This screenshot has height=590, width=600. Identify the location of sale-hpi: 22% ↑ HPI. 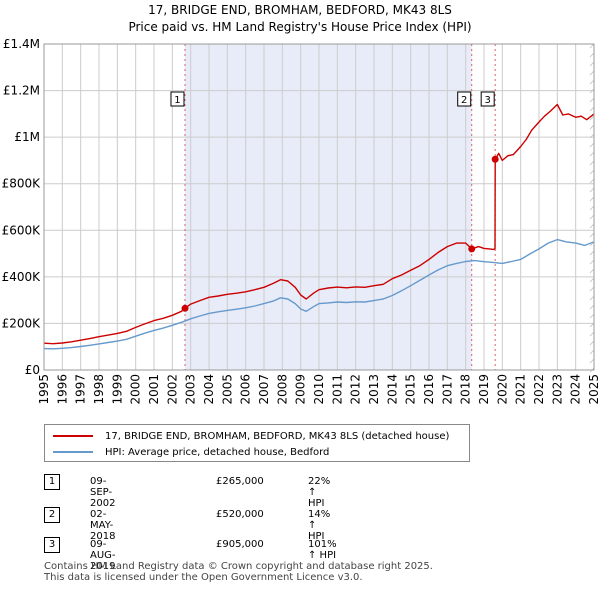
(319, 492).